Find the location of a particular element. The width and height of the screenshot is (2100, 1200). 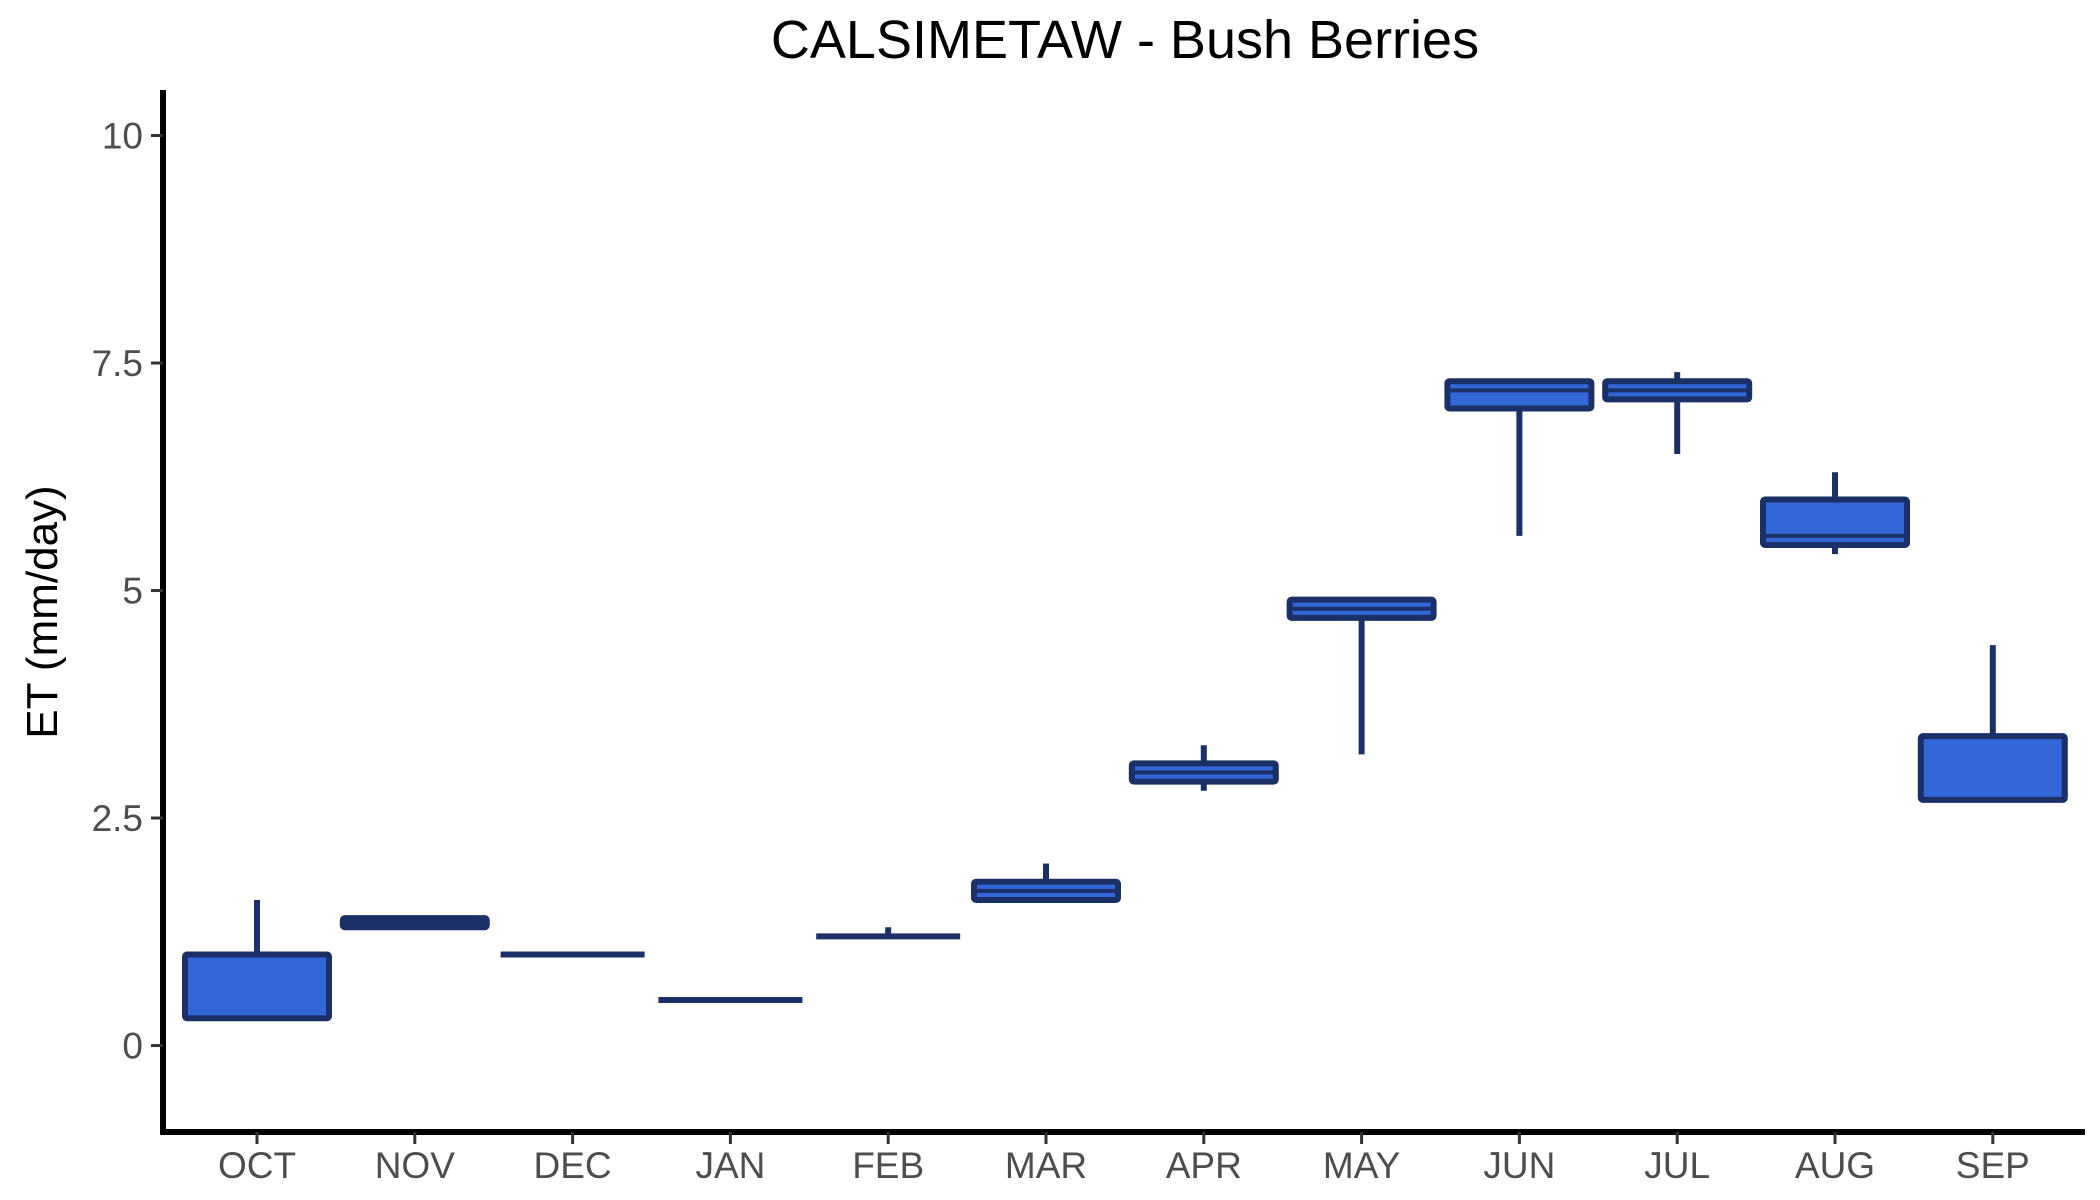

x-tick-label-apr: APR is located at coordinates (1204, 1165).